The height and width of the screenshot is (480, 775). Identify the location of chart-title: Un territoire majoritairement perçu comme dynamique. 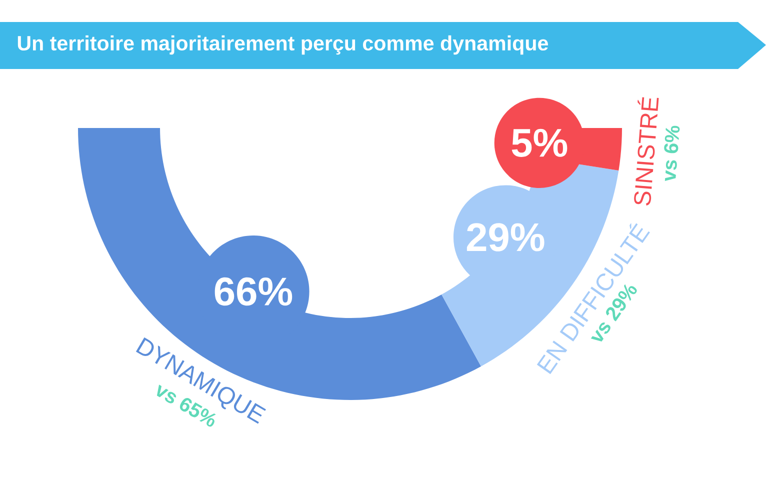
(283, 45).